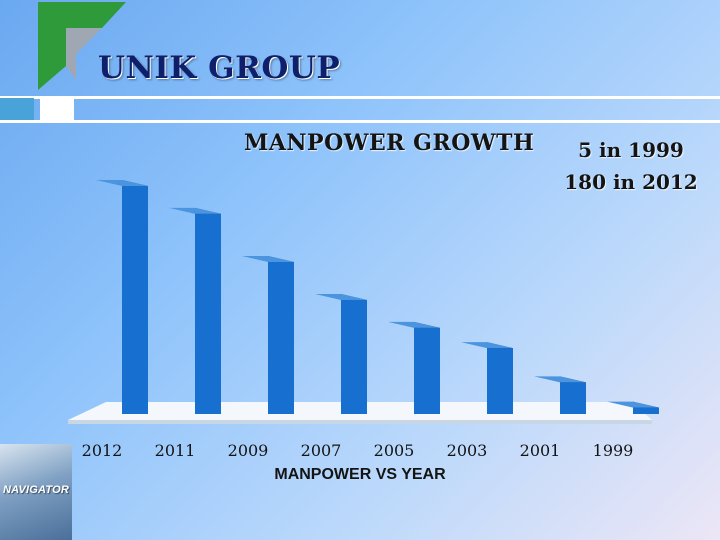 The width and height of the screenshot is (720, 540). Describe the element at coordinates (341, 297) in the screenshot. I see `bar-top-2007` at that location.